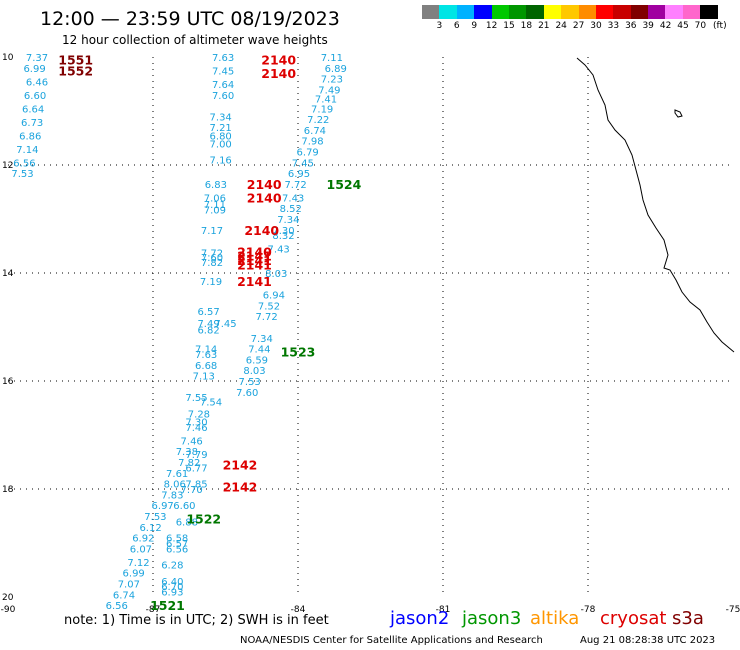  I want to click on wave-height-value: 8.06, so click(175, 485).